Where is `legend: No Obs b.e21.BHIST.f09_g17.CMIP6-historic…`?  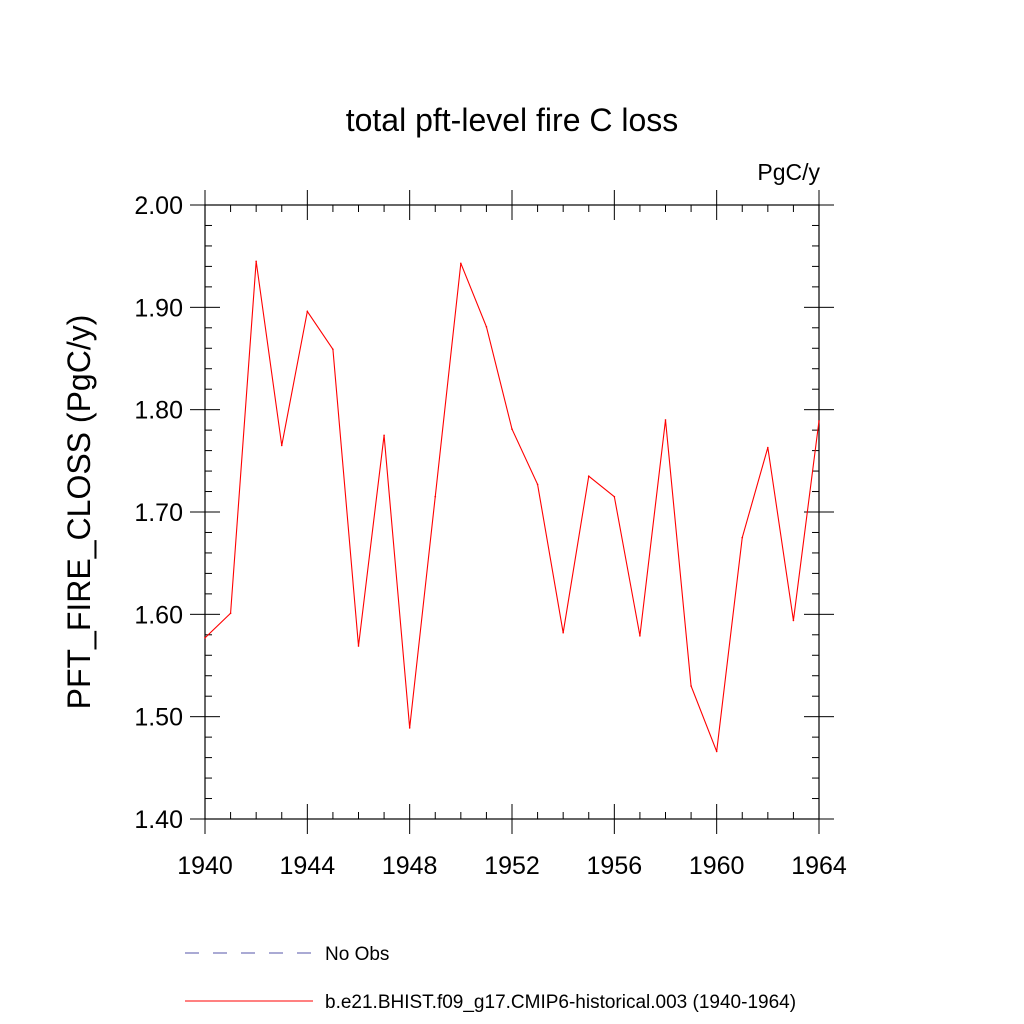
legend: No Obs b.e21.BHIST.f09_g17.CMIP6-historic… is located at coordinates (490, 978).